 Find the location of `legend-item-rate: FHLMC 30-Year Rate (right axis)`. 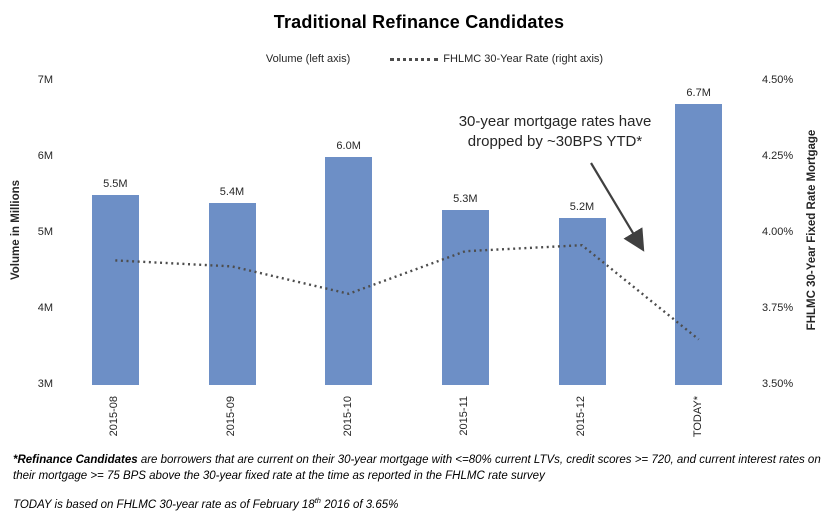

legend-item-rate: FHLMC 30-Year Rate (right axis) is located at coordinates (496, 59).